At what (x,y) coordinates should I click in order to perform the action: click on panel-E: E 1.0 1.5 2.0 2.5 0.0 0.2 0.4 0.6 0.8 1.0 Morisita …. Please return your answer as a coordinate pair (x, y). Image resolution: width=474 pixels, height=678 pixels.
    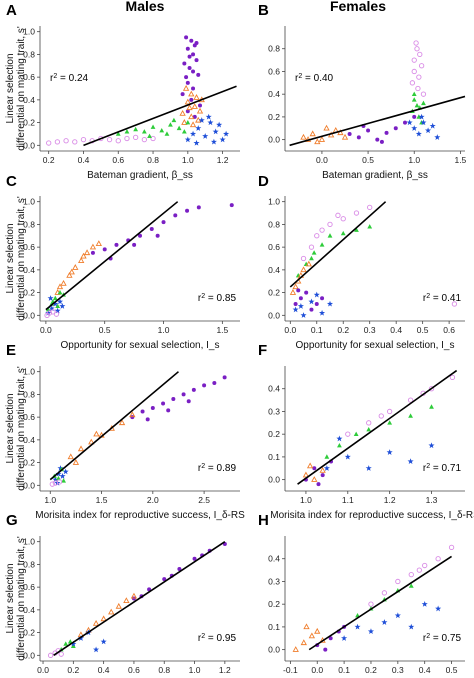
    Looking at the image, I should click on (125, 431).